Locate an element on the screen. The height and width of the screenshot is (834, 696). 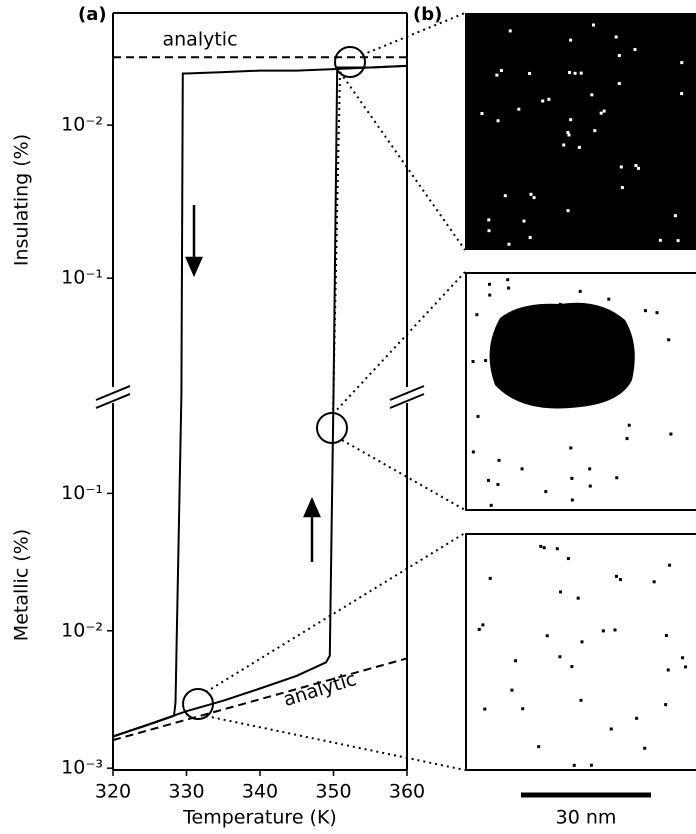
metallic-domain is located at coordinates (562, 355).